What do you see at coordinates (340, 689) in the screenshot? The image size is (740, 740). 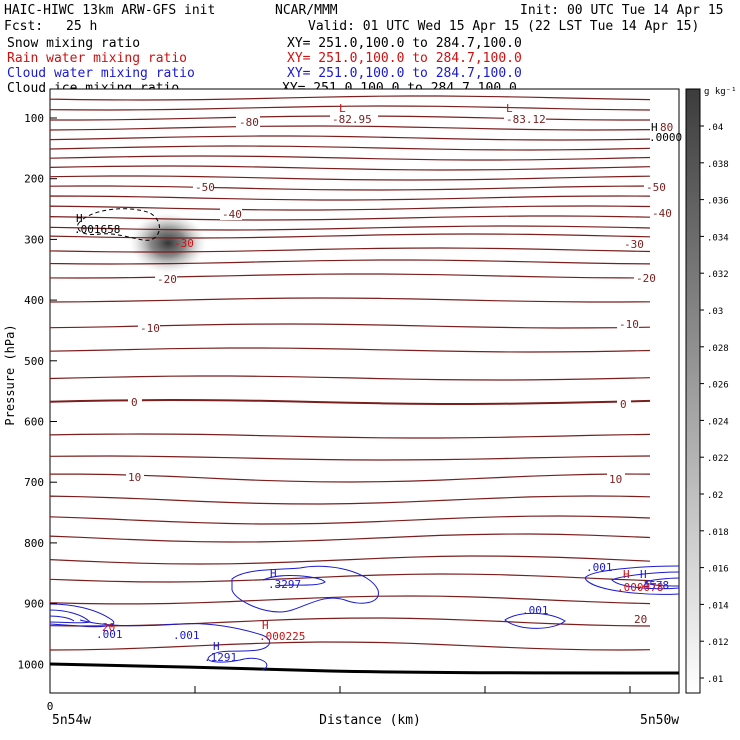 I see `x-axis` at bounding box center [340, 689].